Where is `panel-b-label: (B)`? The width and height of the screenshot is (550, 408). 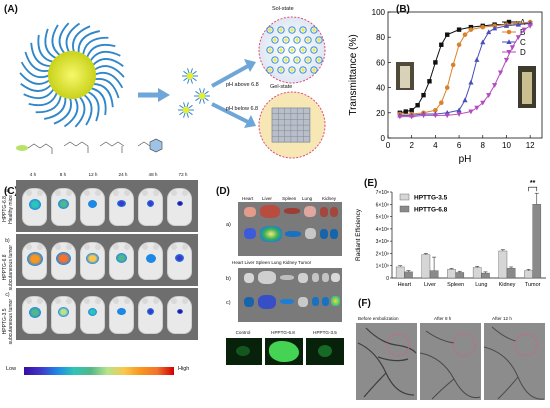 panel-b-label: (B) is located at coordinates (403, 9).